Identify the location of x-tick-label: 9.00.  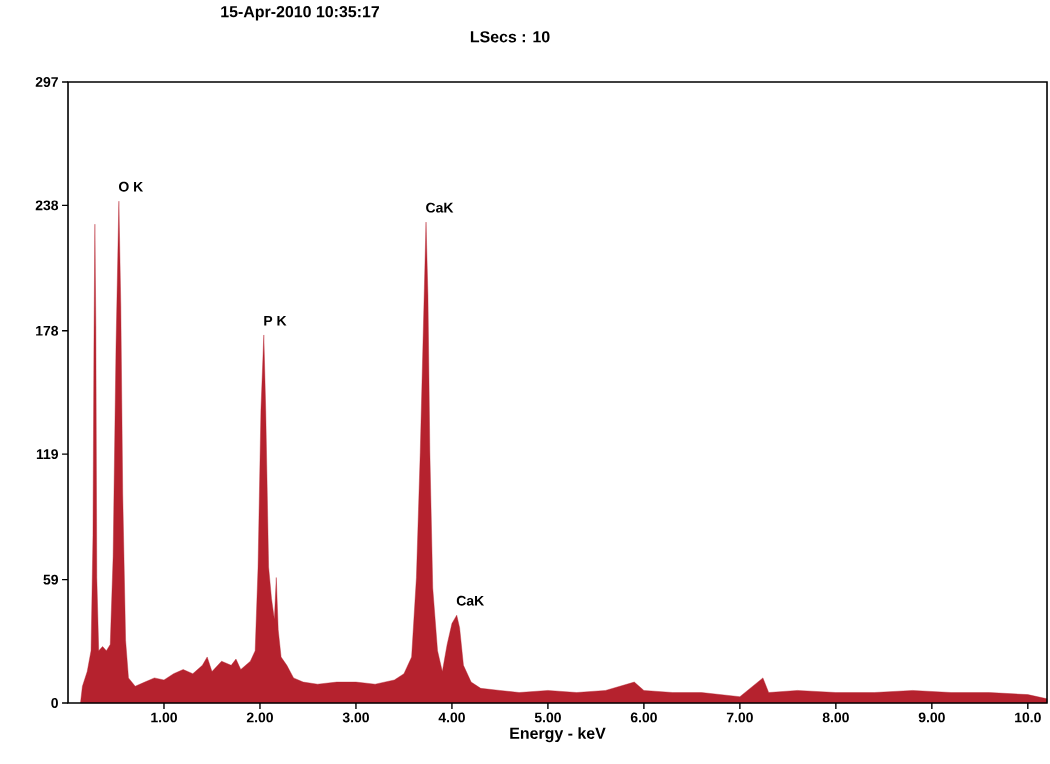
(931, 717).